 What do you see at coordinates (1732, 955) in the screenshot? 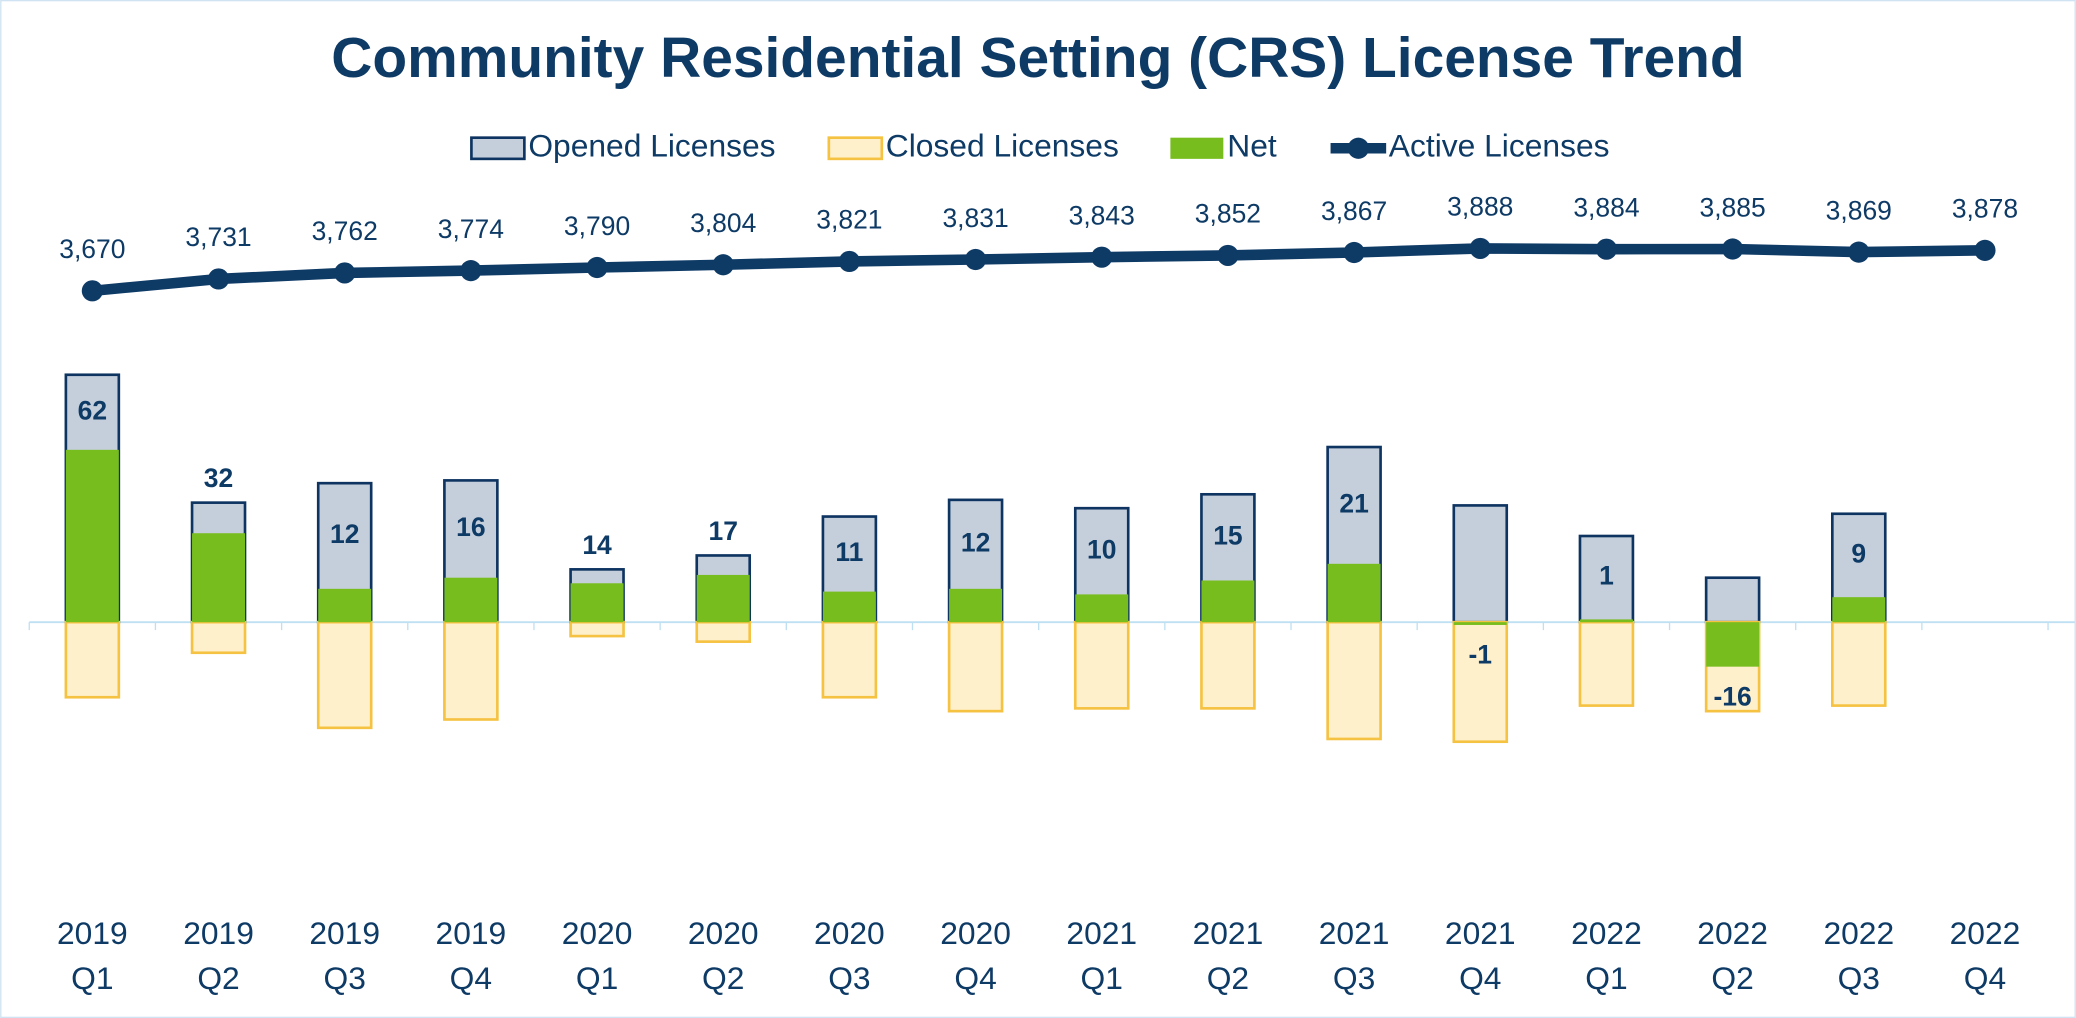
I see `x-tick-label: 2022 Q2` at bounding box center [1732, 955].